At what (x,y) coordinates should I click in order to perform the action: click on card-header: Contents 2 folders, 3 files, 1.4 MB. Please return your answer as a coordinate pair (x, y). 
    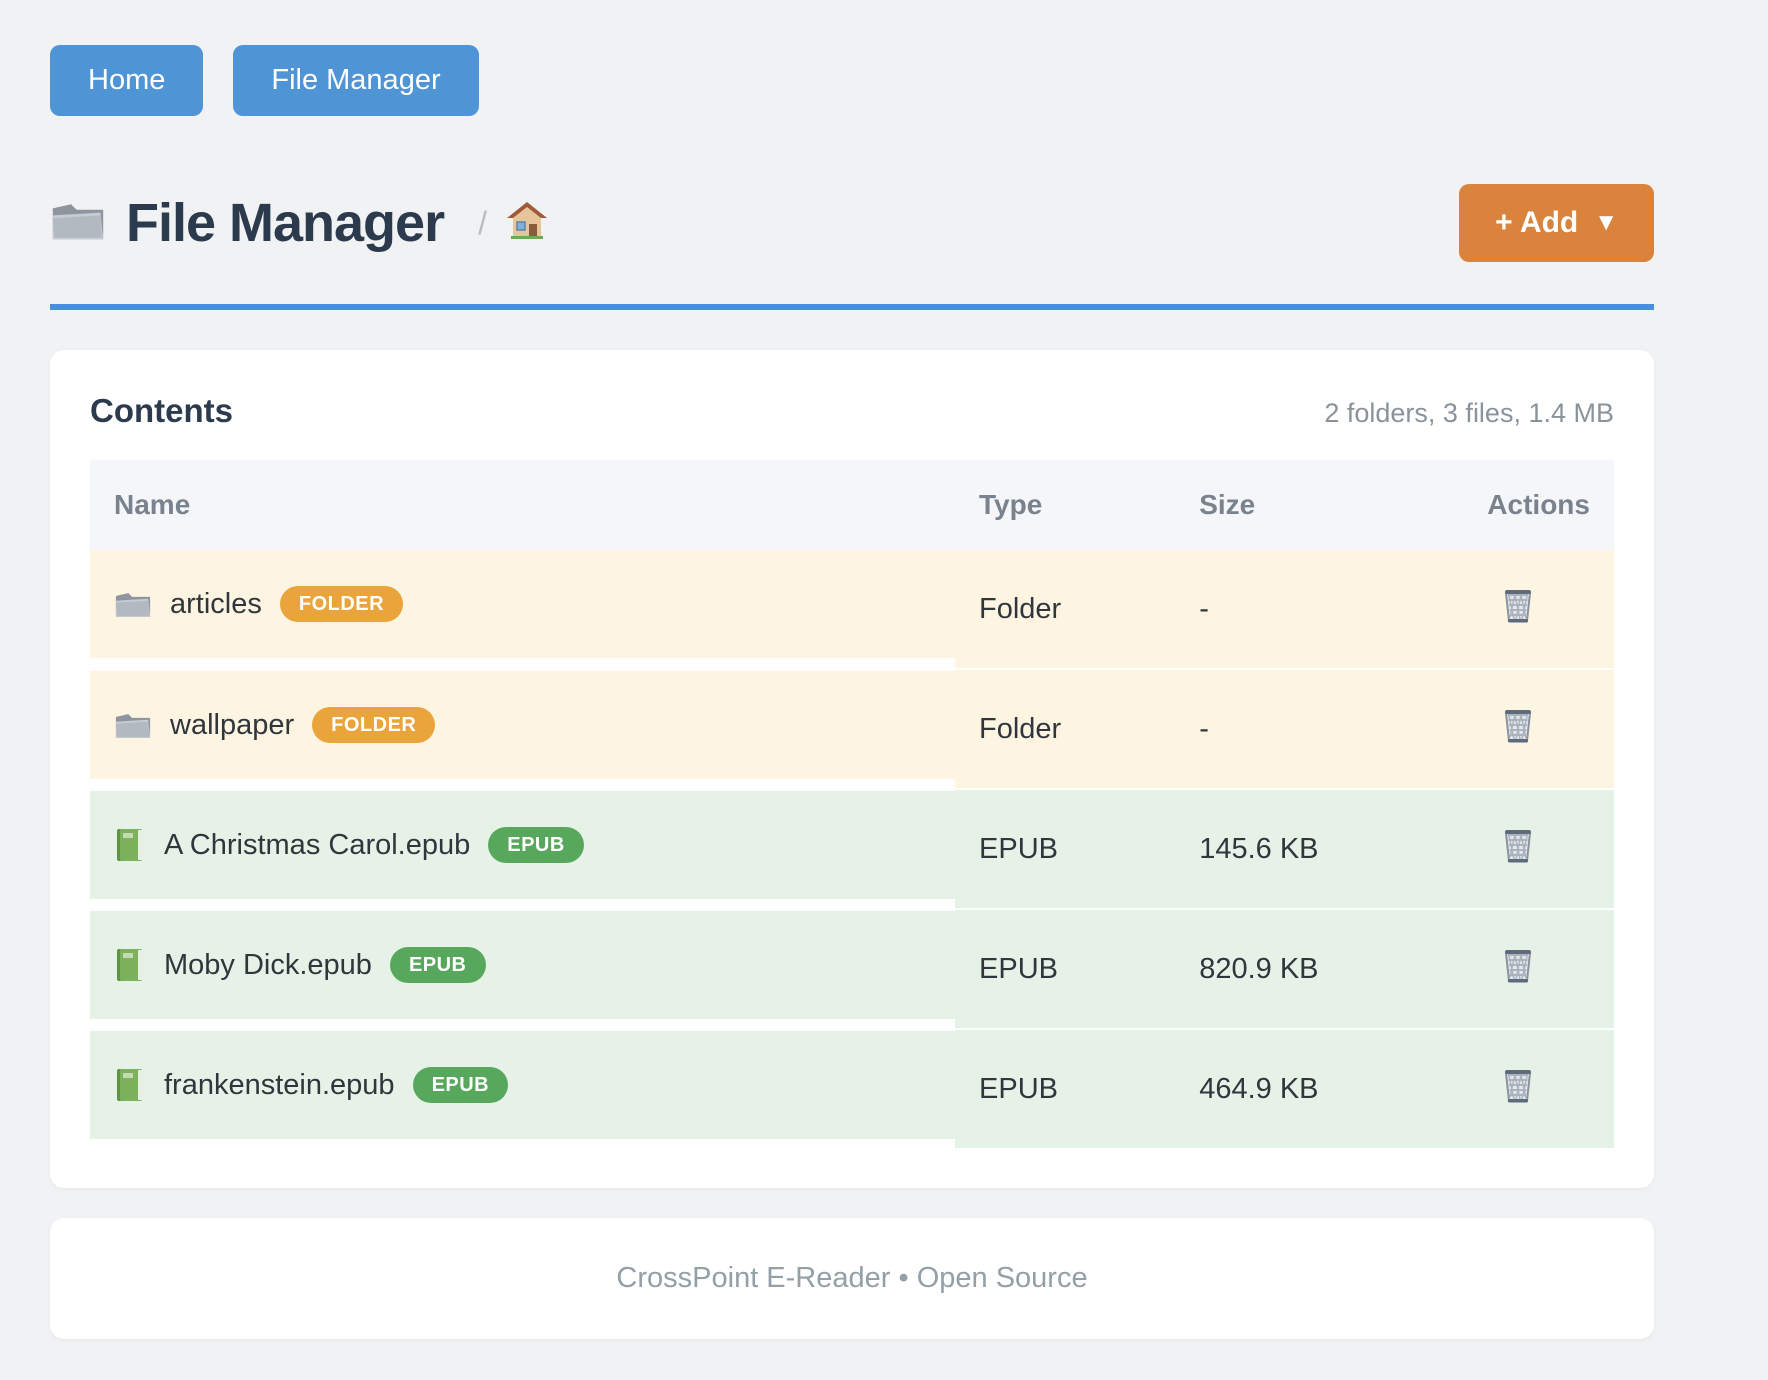
    Looking at the image, I should click on (852, 411).